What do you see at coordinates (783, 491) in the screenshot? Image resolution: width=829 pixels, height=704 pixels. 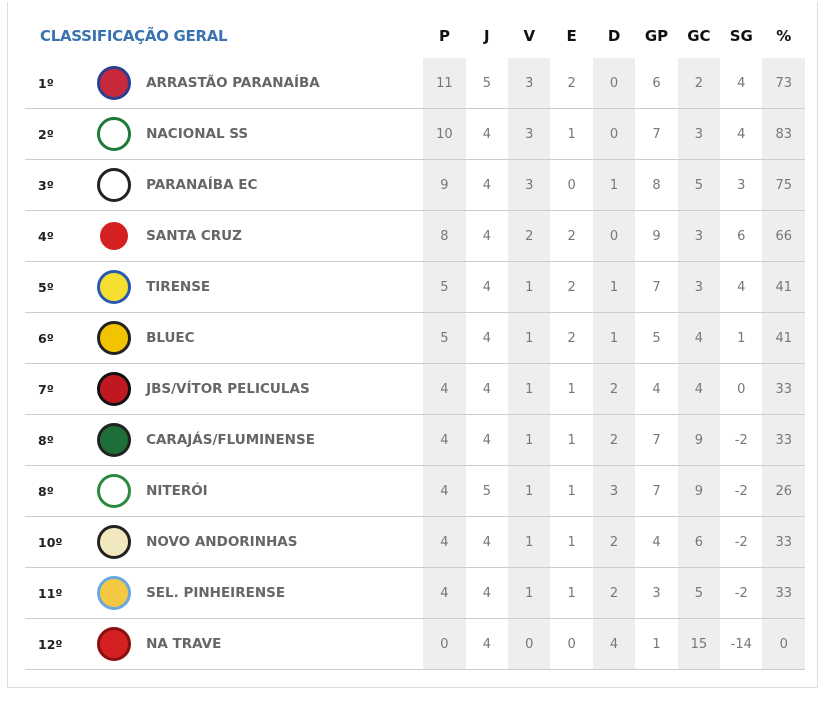 I see `stat-%: 26` at bounding box center [783, 491].